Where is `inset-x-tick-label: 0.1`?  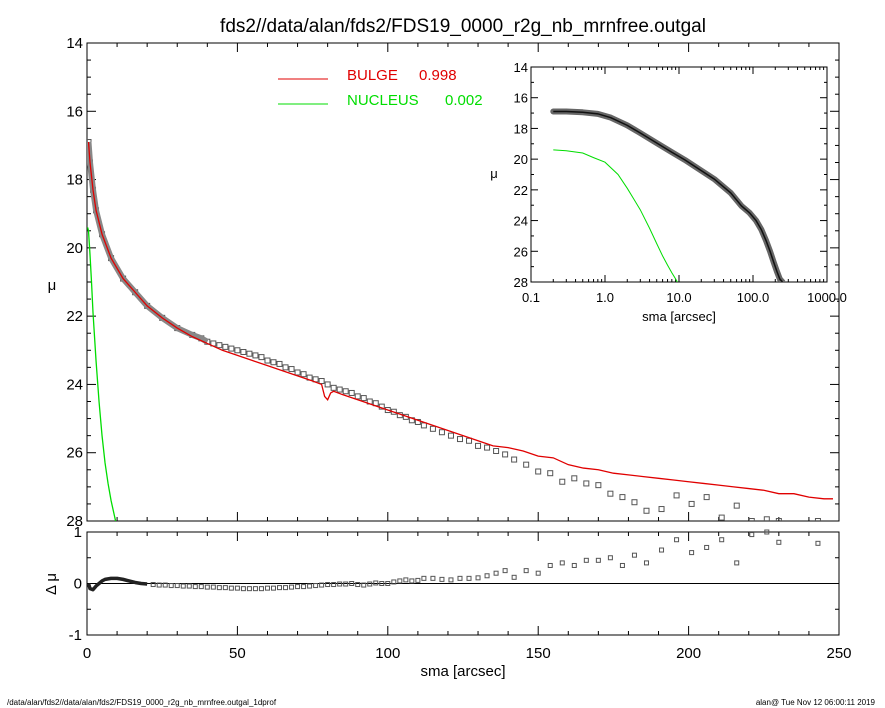 inset-x-tick-label: 0.1 is located at coordinates (531, 297).